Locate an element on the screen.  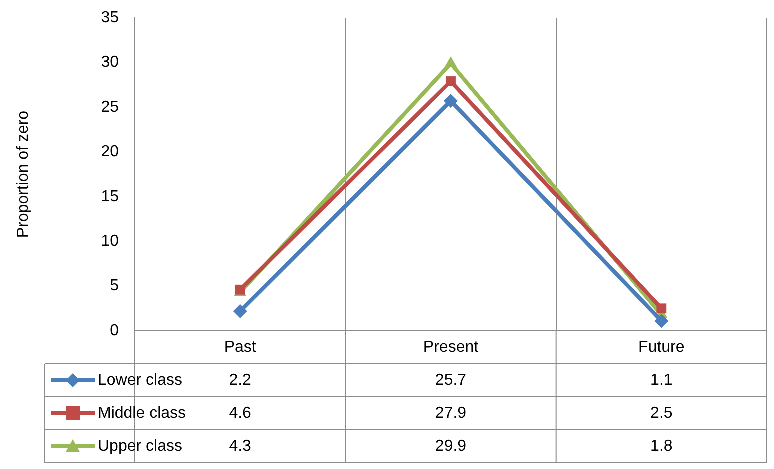
x-tick-label: Past is located at coordinates (240, 347).